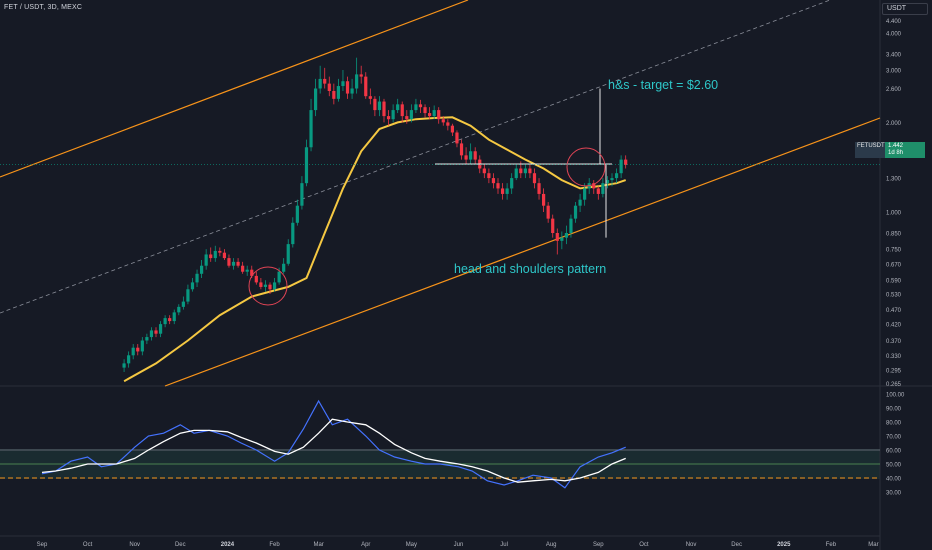 The width and height of the screenshot is (932, 550). I want to click on breakout-circle-feb, so click(268, 286).